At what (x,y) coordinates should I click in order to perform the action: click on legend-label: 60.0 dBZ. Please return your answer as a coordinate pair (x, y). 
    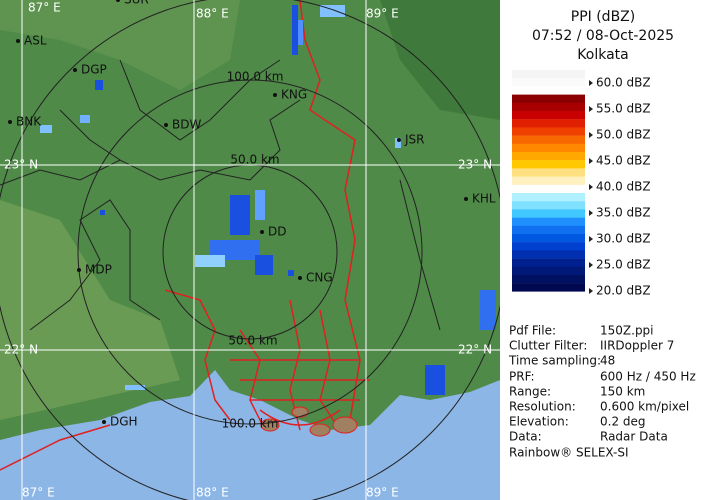
    Looking at the image, I should click on (623, 83).